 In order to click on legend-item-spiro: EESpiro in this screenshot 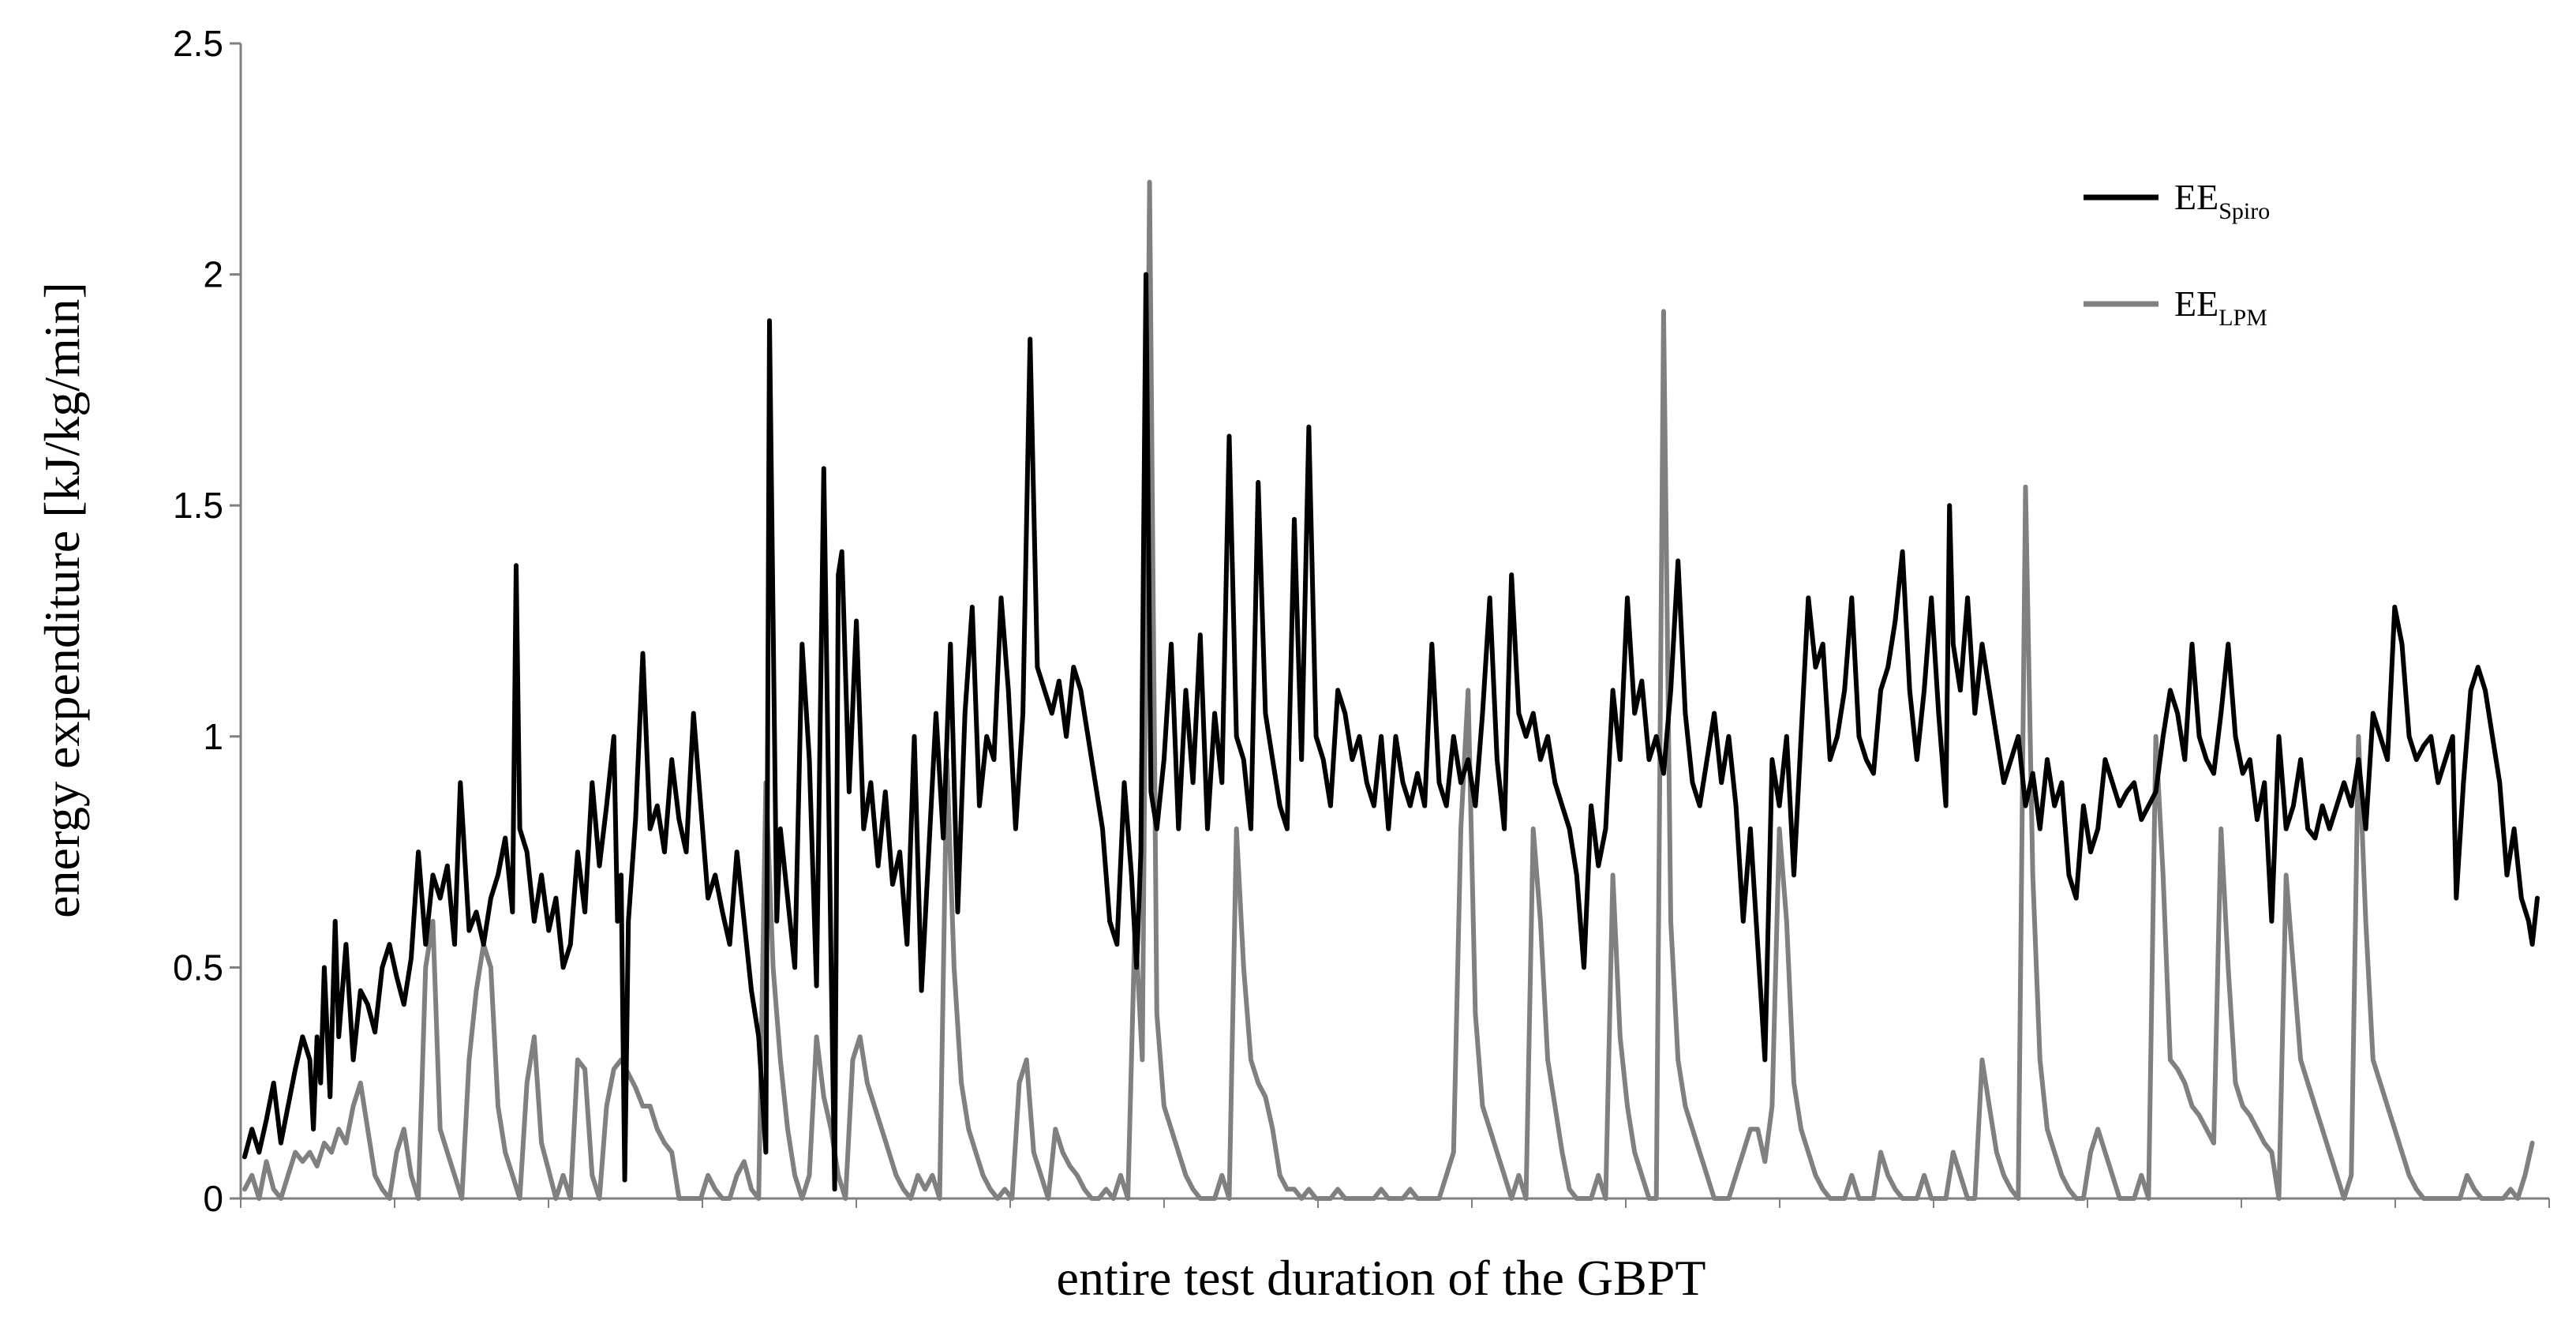, I will do `click(2177, 200)`.